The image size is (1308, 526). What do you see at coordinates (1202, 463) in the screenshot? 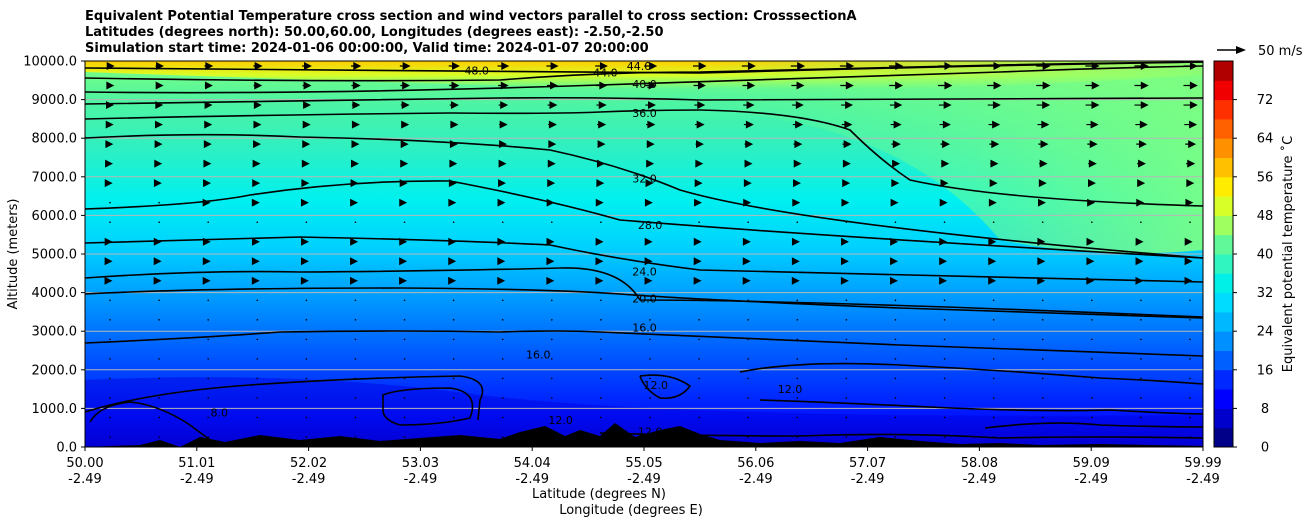
I see `x-tick-label-lat: 59.99` at bounding box center [1202, 463].